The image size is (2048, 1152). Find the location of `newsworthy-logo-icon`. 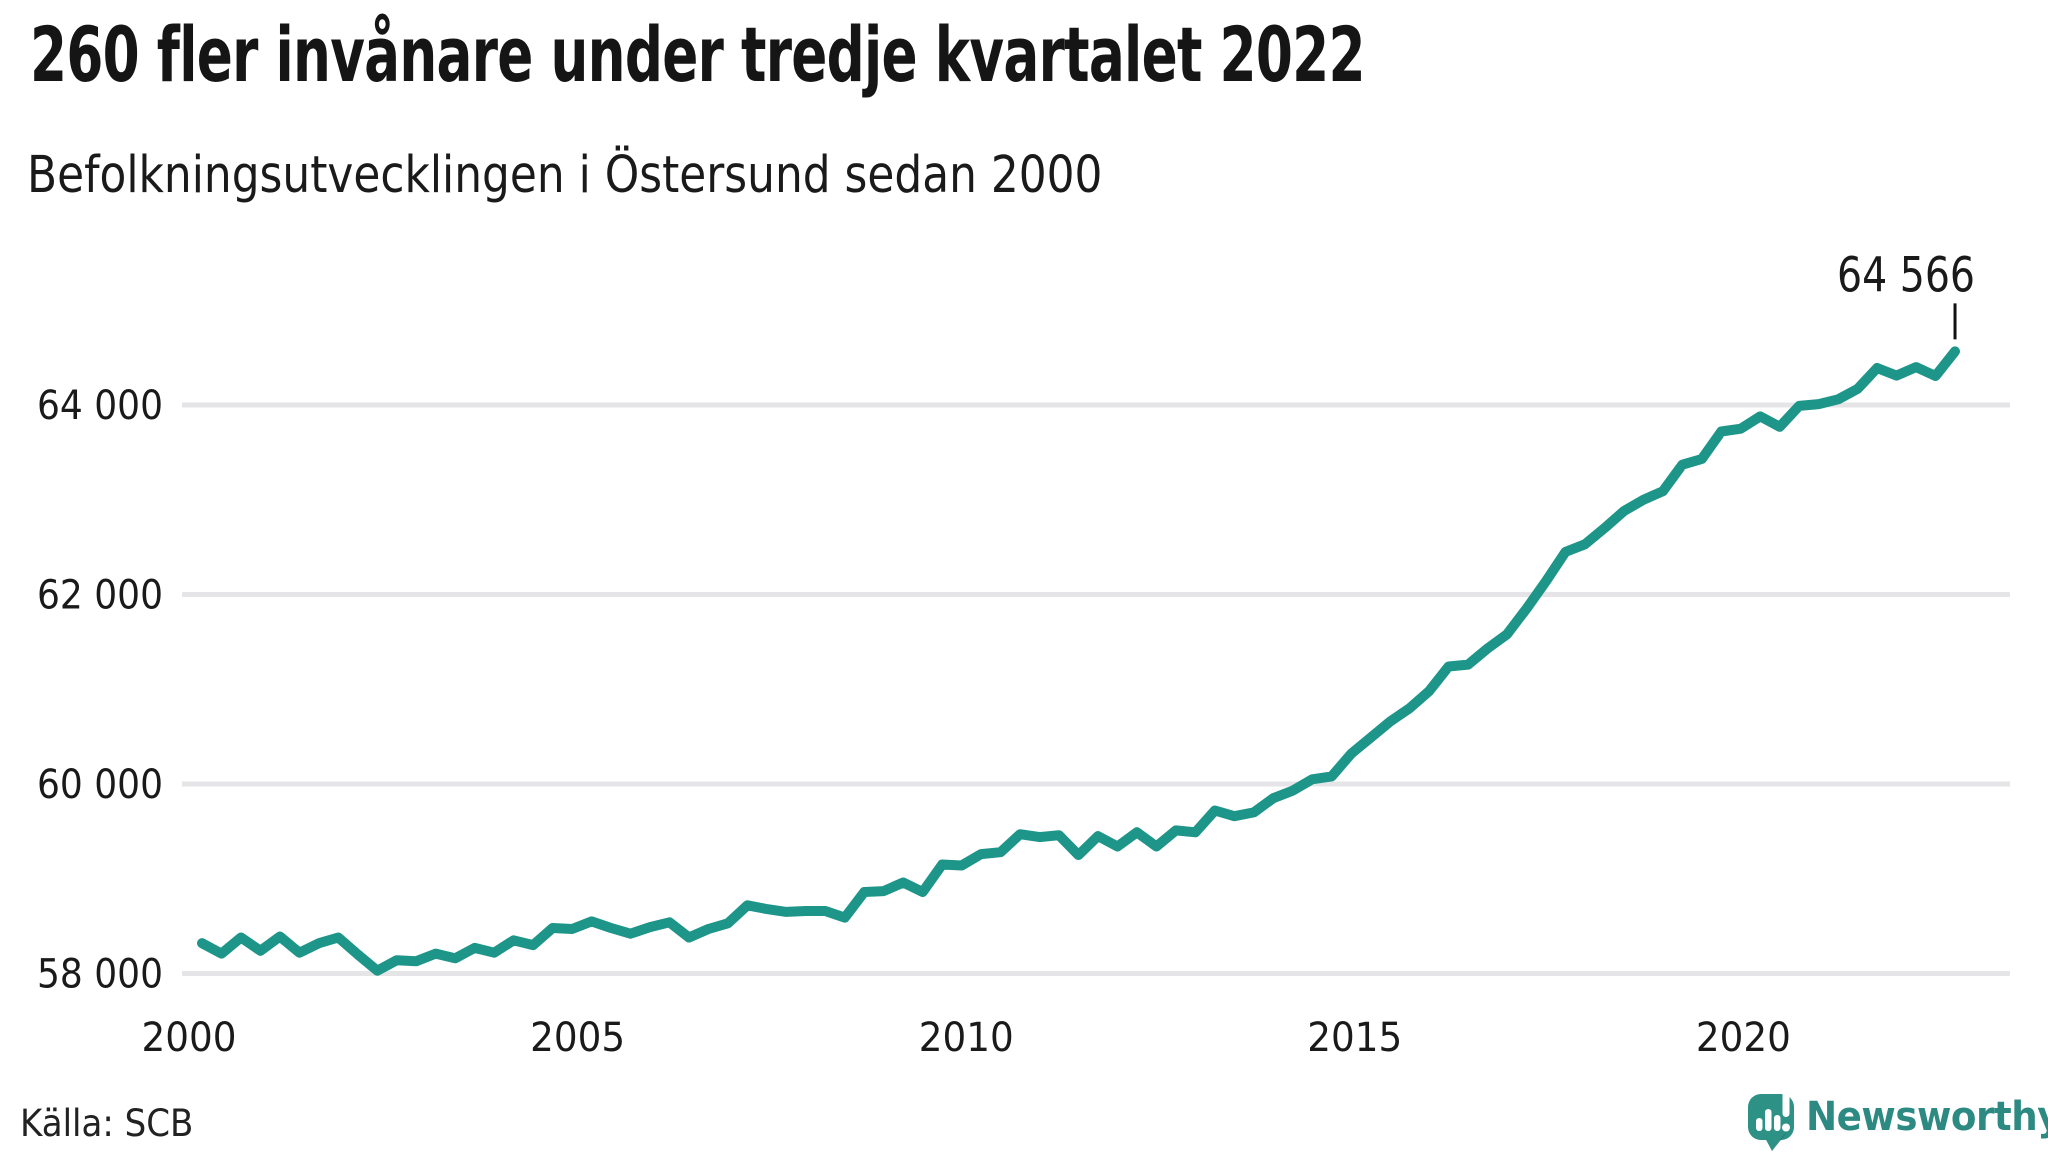

newsworthy-logo-icon is located at coordinates (1771, 1116).